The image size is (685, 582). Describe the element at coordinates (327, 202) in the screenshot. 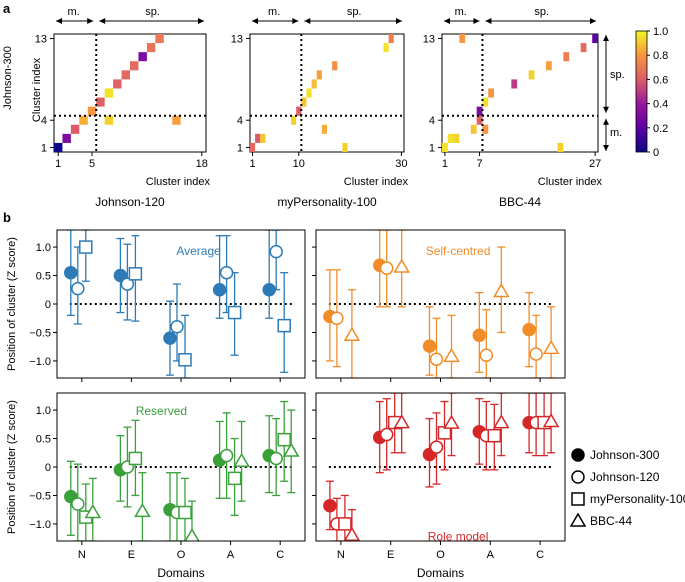

I see `heatmap-title: myPersonality-100` at that location.